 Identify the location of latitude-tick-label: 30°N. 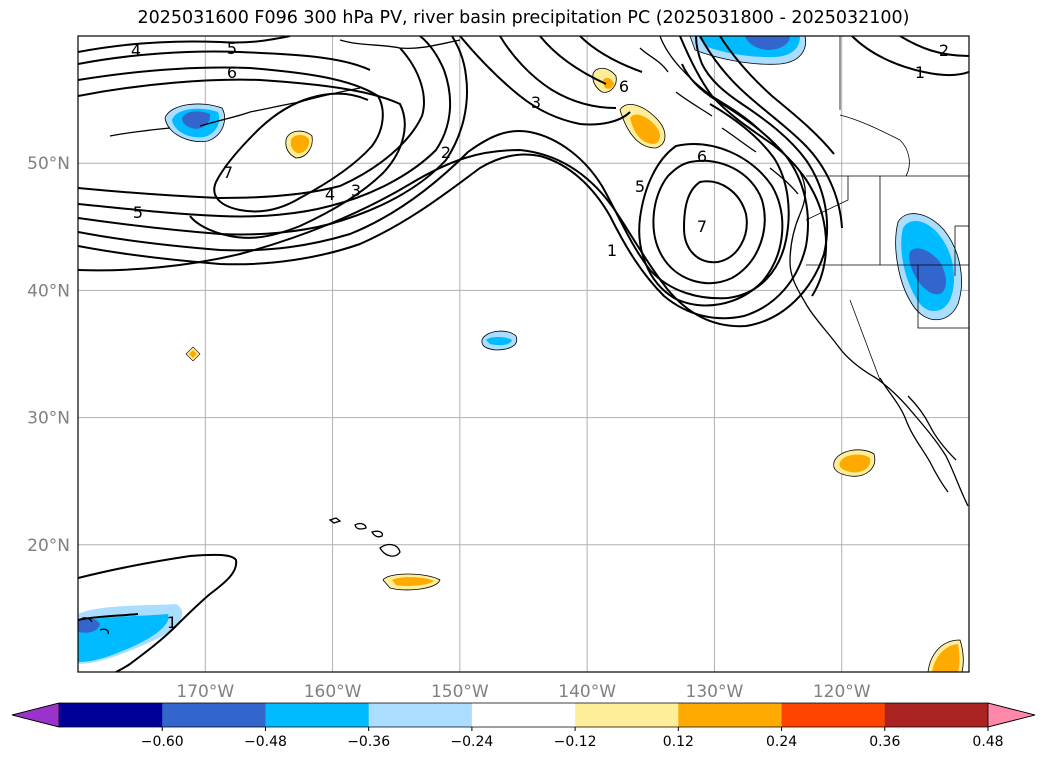
(48, 419).